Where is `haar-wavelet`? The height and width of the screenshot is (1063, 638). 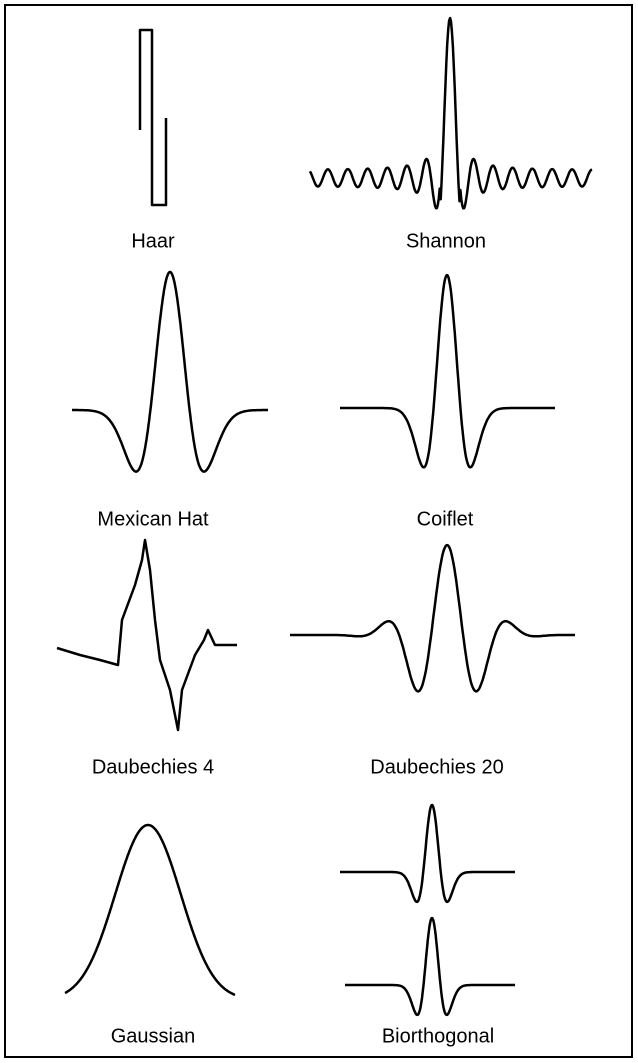
haar-wavelet is located at coordinates (153, 117).